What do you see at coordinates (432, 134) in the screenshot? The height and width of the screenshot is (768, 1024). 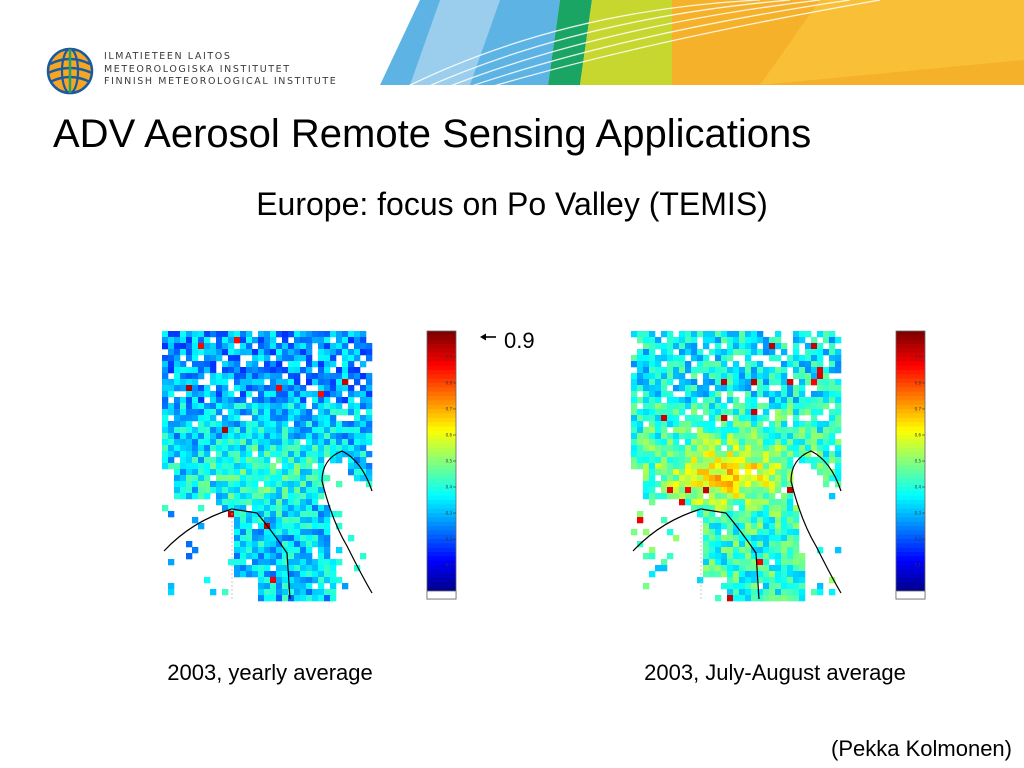 I see `slide-title: ADV Aerosol Remote Sensing Applications` at bounding box center [432, 134].